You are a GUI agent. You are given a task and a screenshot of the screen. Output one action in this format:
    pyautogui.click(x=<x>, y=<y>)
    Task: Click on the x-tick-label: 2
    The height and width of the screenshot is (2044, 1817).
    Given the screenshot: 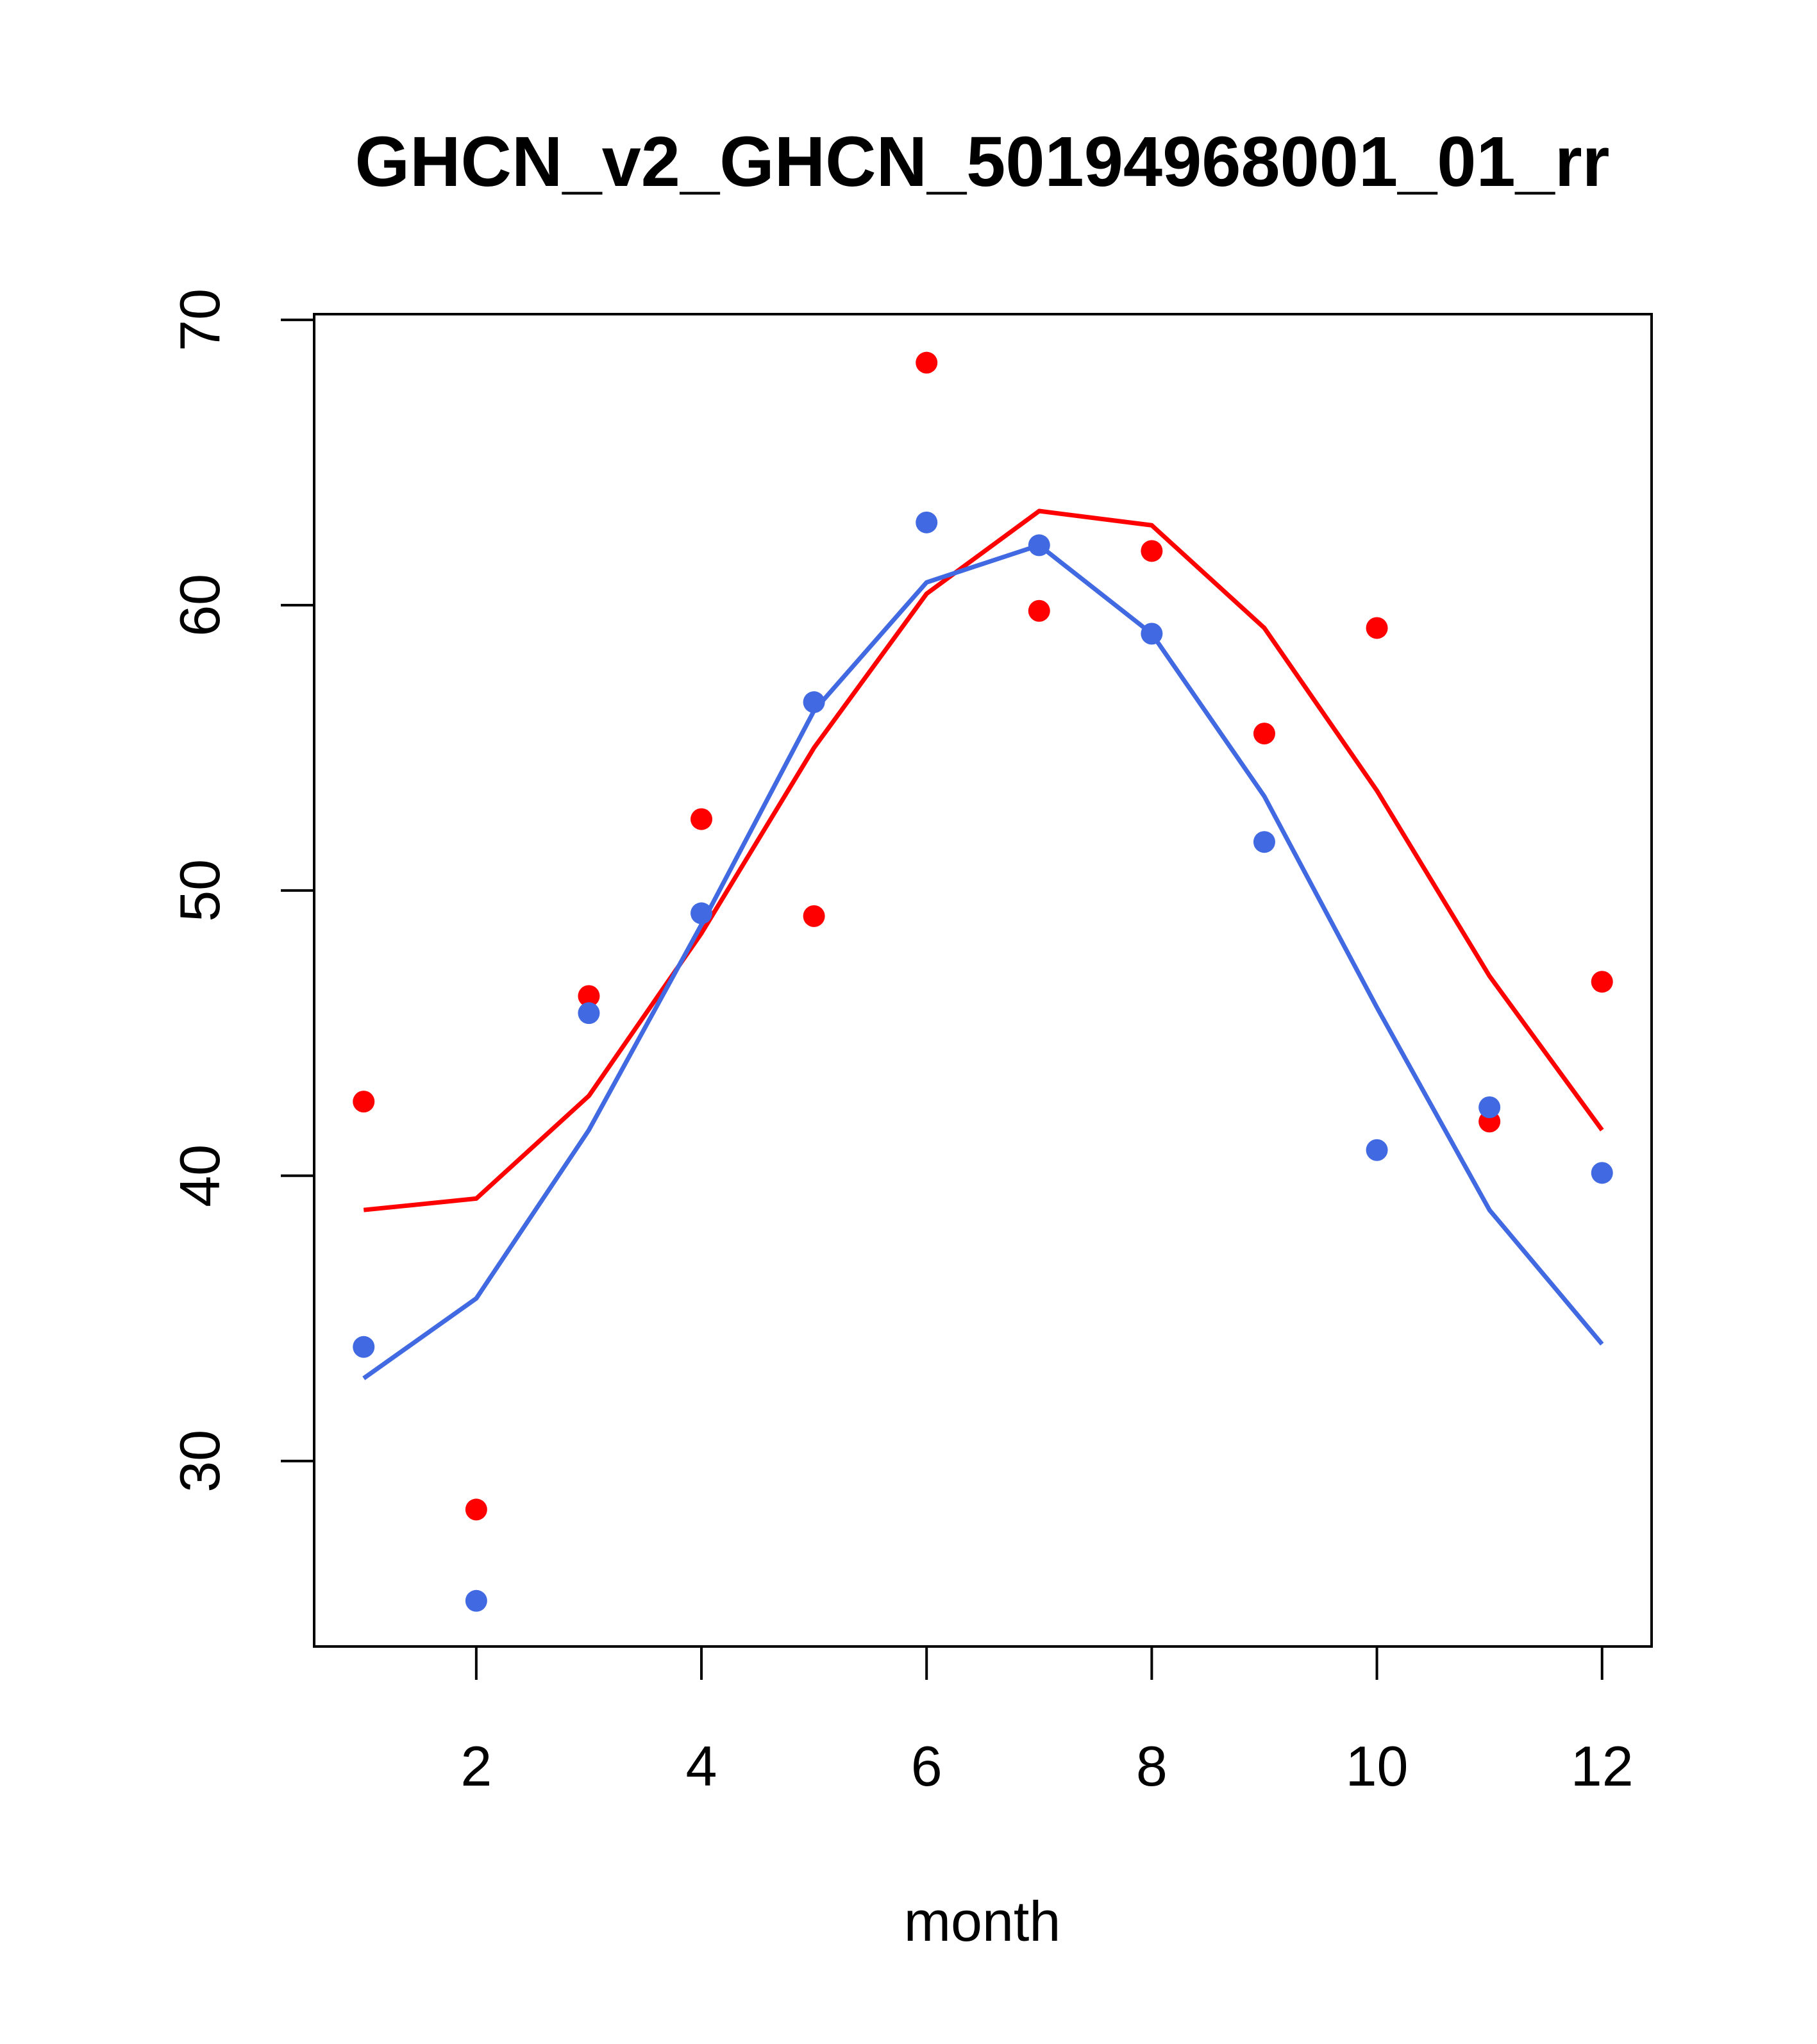 What is the action you would take?
    pyautogui.click(x=476, y=1766)
    